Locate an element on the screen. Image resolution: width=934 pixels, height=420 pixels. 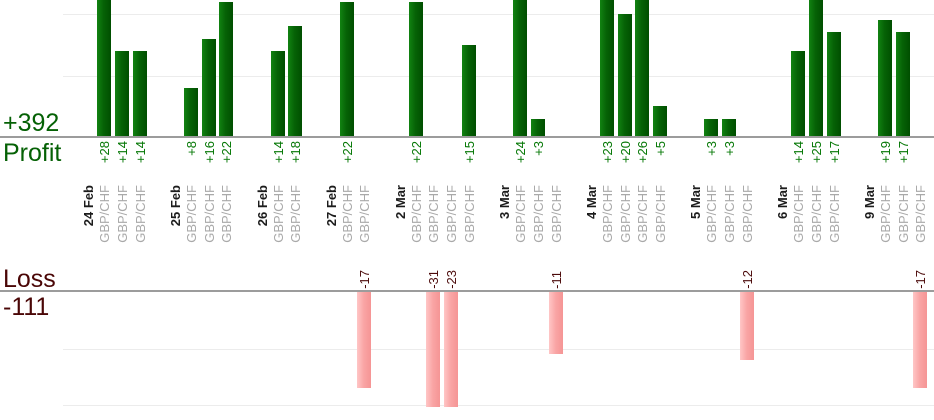
date-label: 2 Mar is located at coordinates (400, 202).